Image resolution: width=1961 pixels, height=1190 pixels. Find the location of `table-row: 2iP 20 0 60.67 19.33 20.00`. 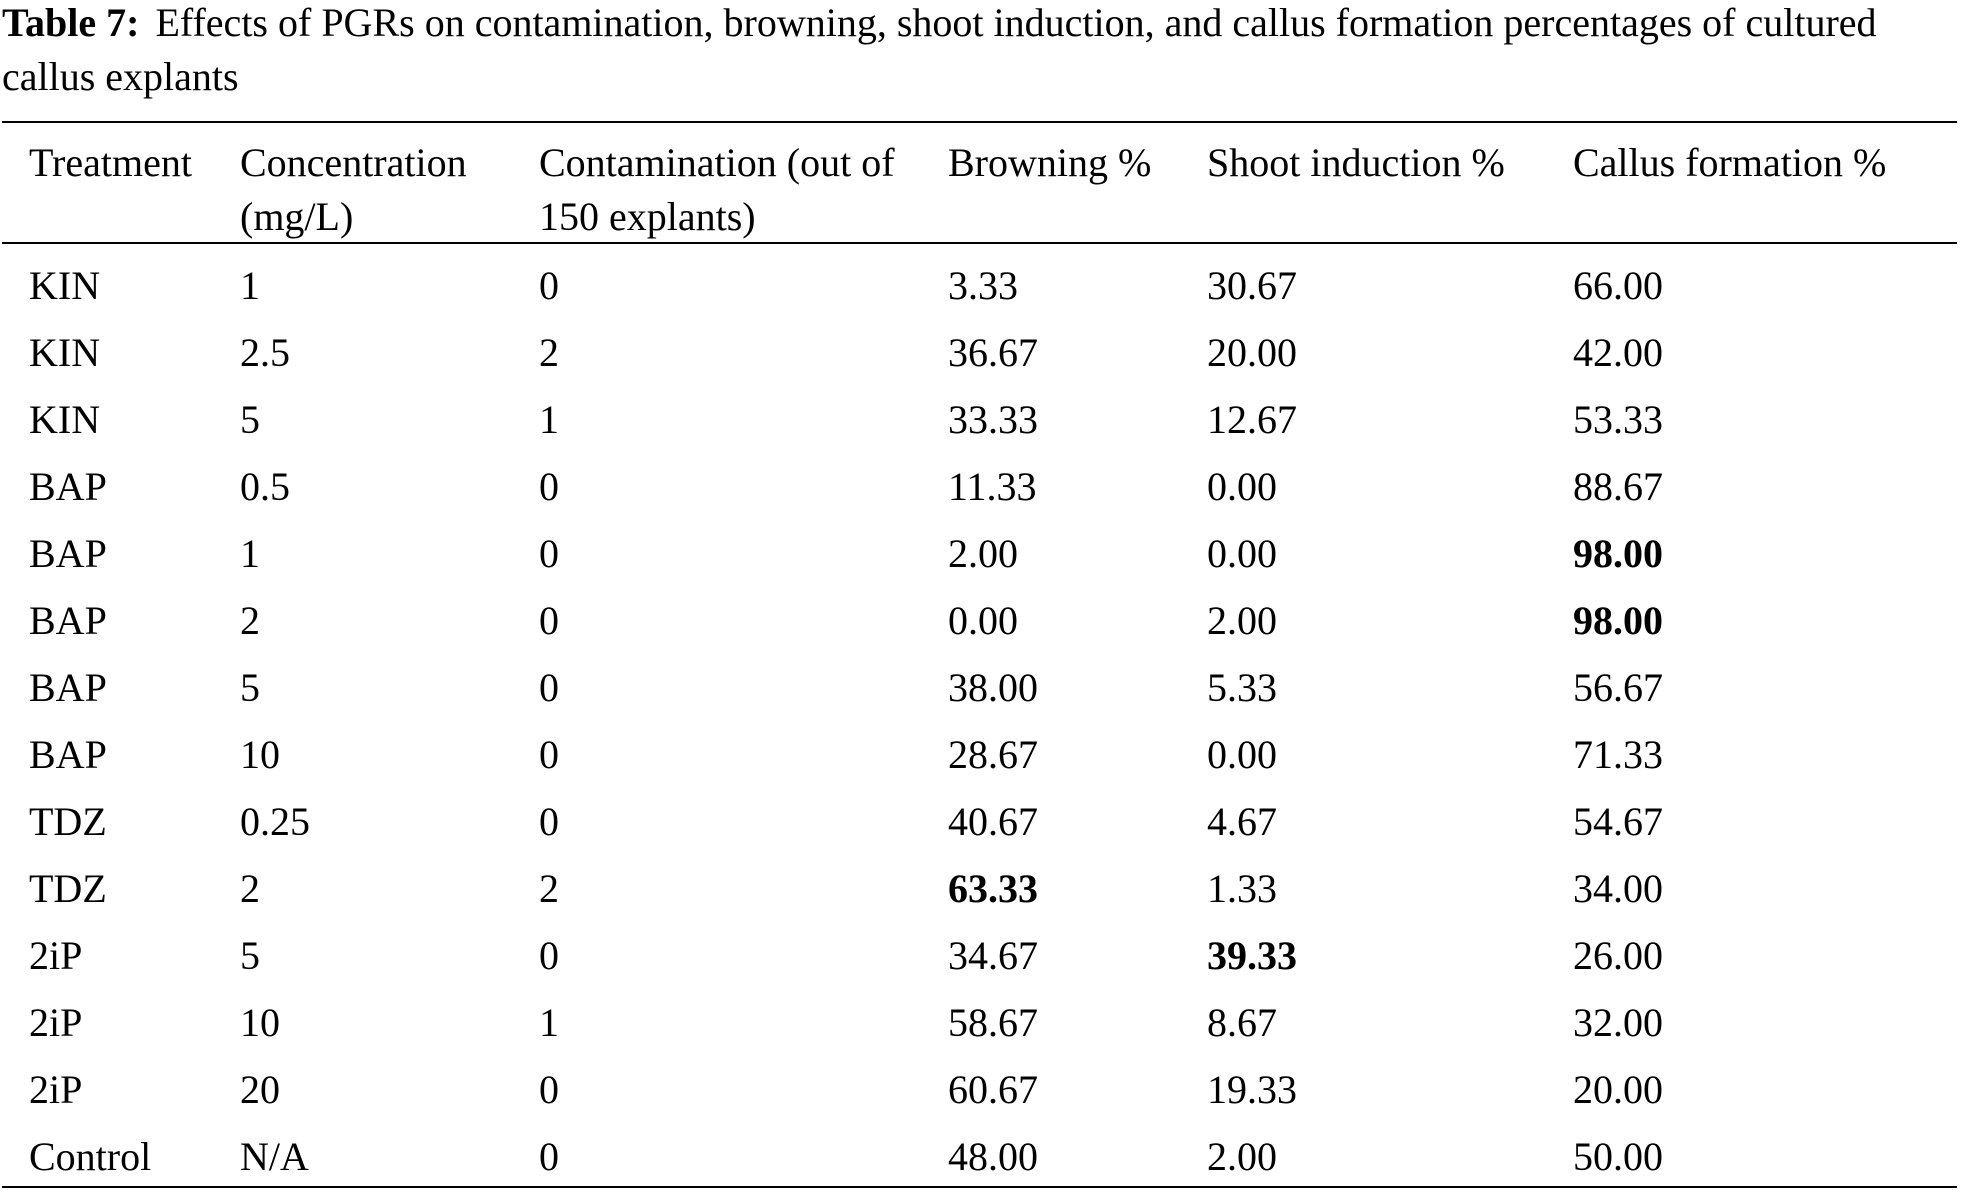

table-row: 2iP 20 0 60.67 19.33 20.00 is located at coordinates (980, 1089).